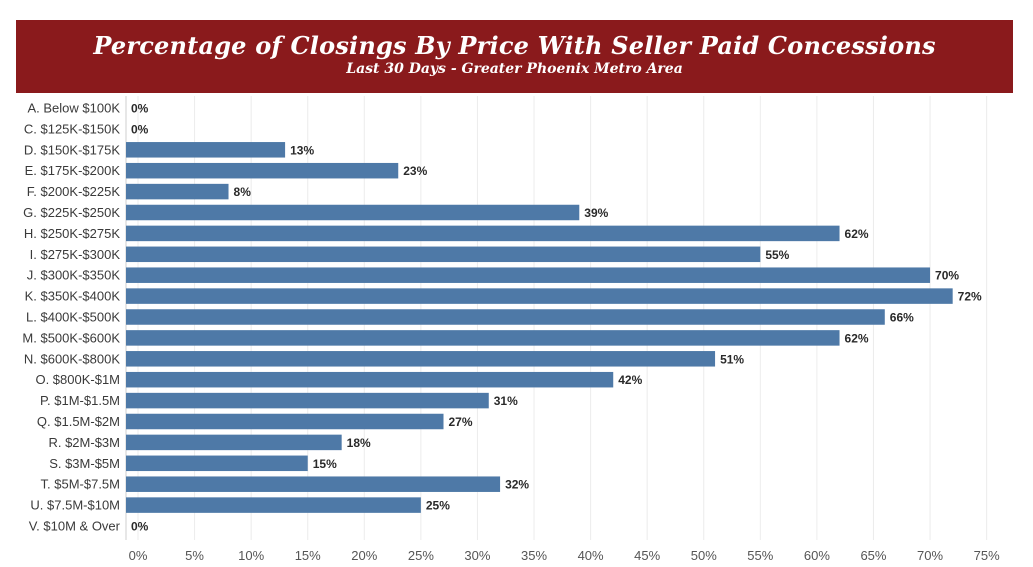 This screenshot has height=567, width=1033. What do you see at coordinates (73, 296) in the screenshot?
I see `category-label: K. $350K-$400K` at bounding box center [73, 296].